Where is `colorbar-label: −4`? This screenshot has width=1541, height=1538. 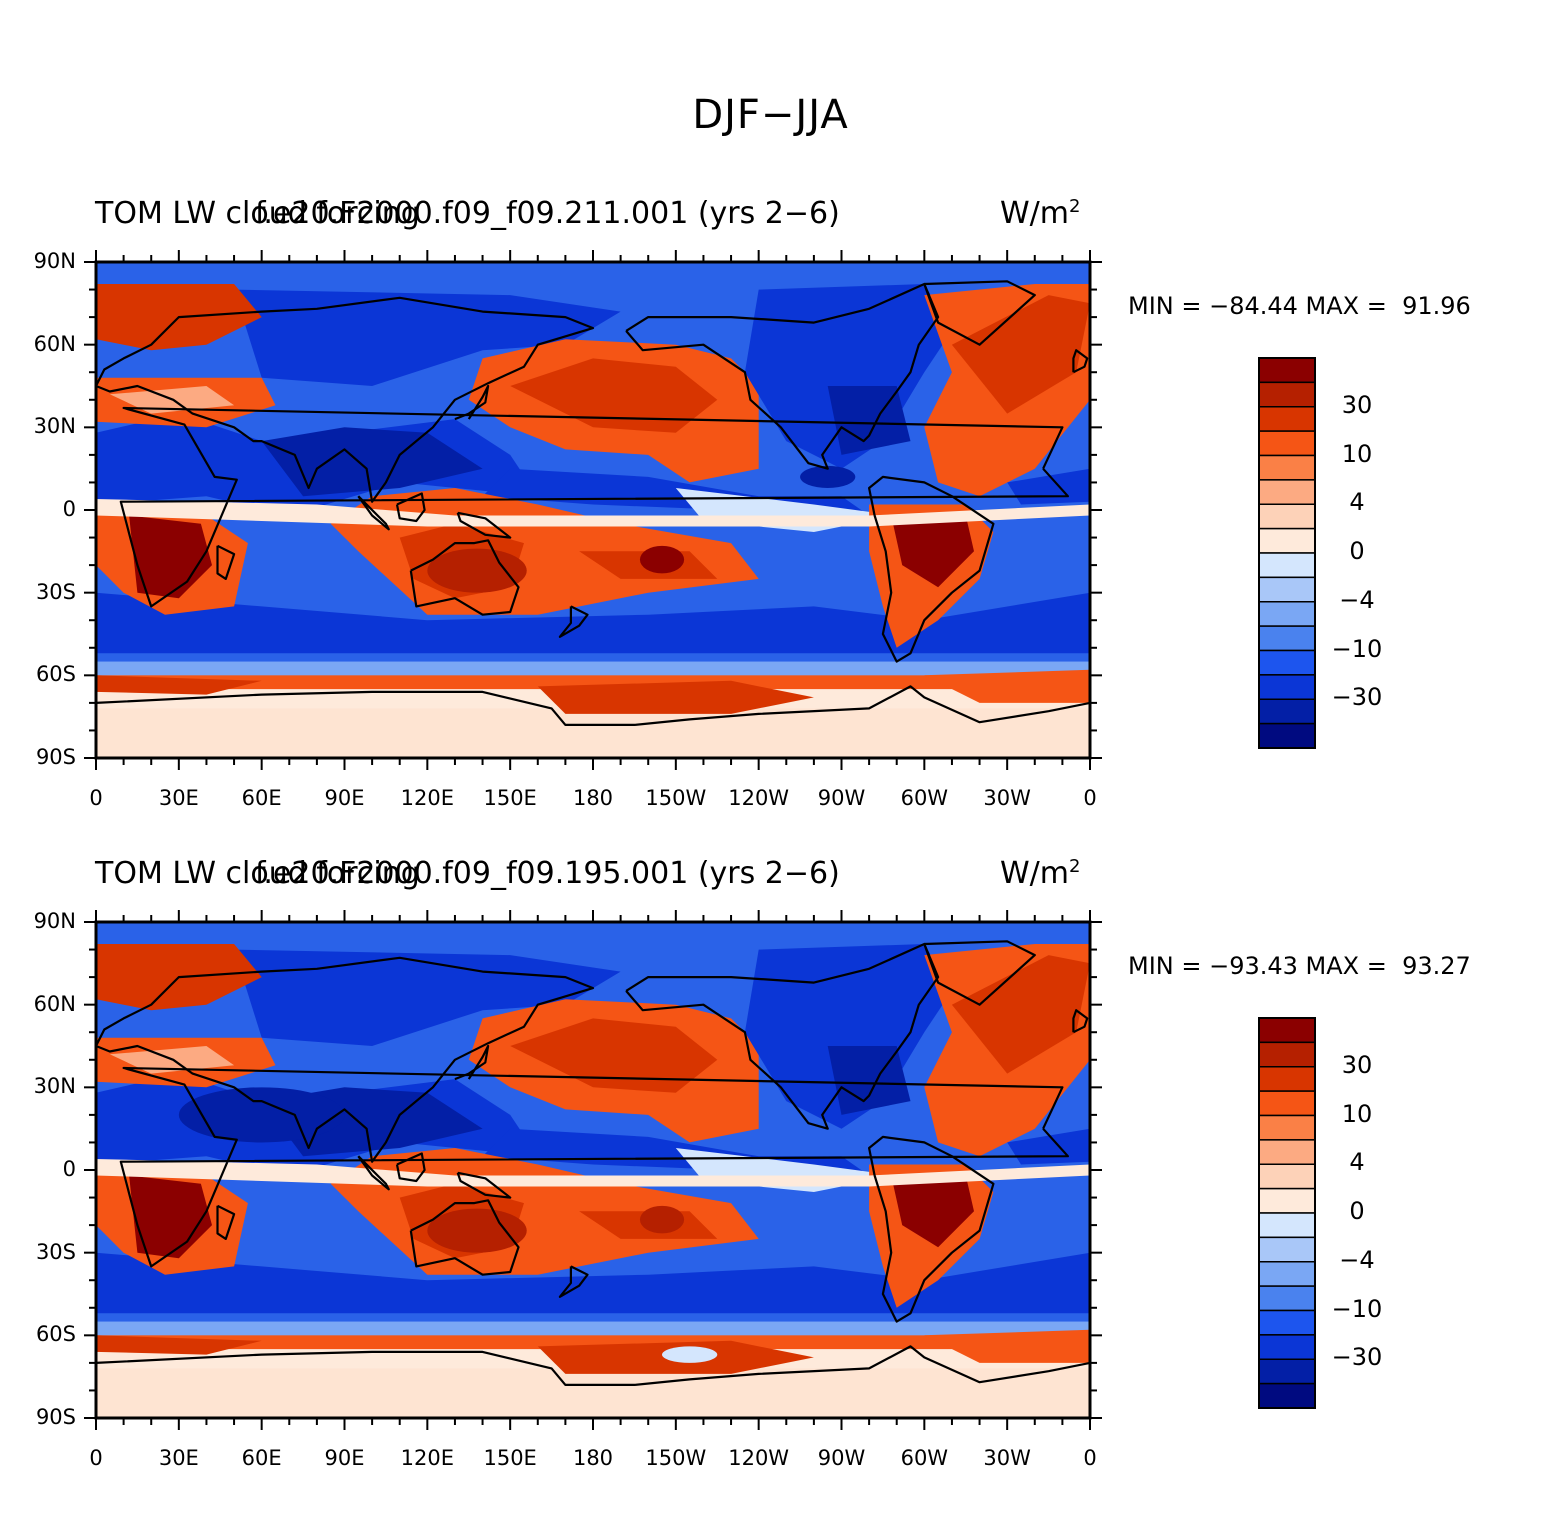 colorbar-label: −4 is located at coordinates (1357, 1259).